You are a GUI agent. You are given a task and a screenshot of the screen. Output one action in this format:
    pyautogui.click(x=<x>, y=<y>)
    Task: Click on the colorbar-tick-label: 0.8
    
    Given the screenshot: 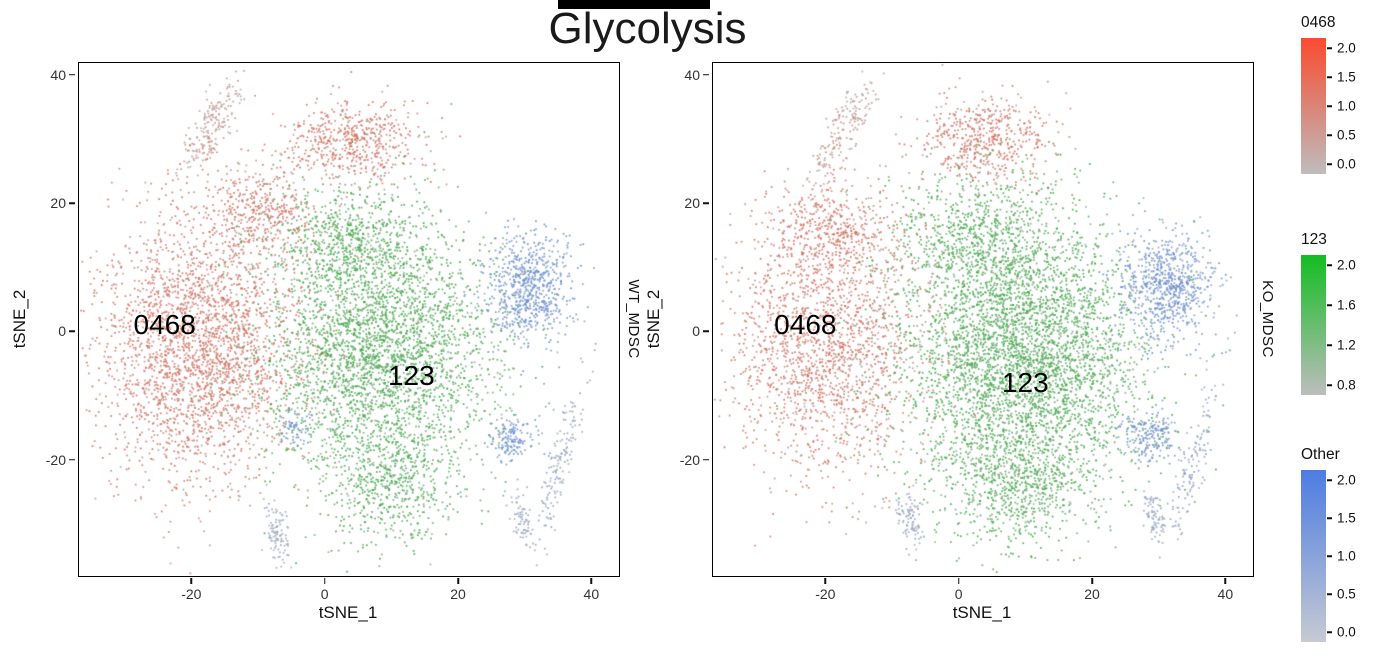 What is the action you would take?
    pyautogui.click(x=1346, y=385)
    